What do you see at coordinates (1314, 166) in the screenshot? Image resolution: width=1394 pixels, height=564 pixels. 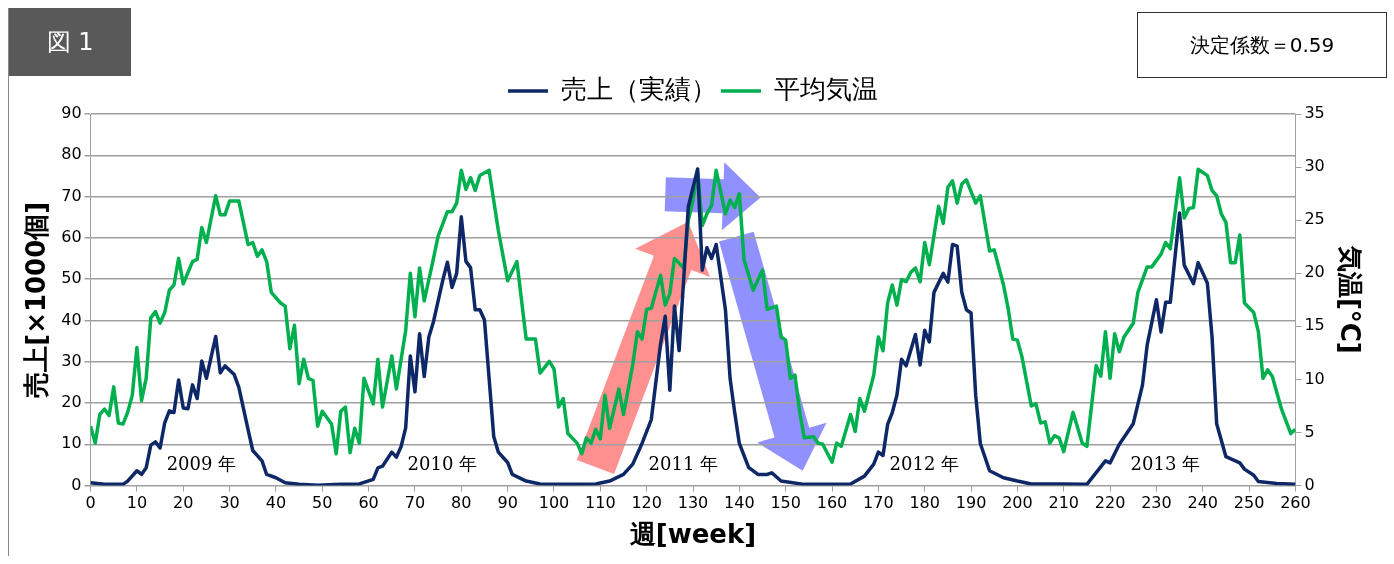 I see `y2-tick-label: 30` at bounding box center [1314, 166].